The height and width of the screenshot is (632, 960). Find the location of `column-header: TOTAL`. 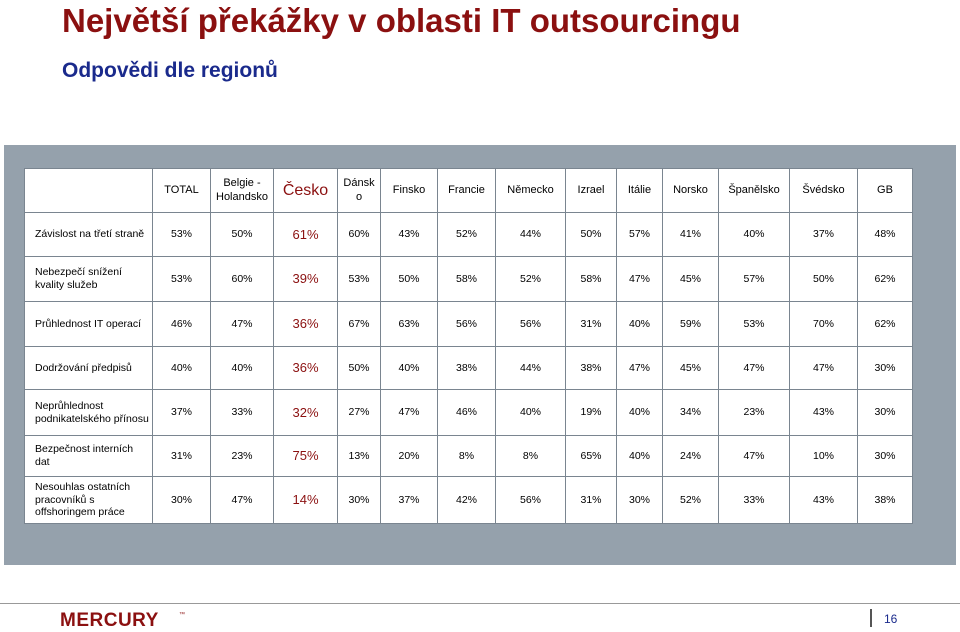

column-header: TOTAL is located at coordinates (181, 190).